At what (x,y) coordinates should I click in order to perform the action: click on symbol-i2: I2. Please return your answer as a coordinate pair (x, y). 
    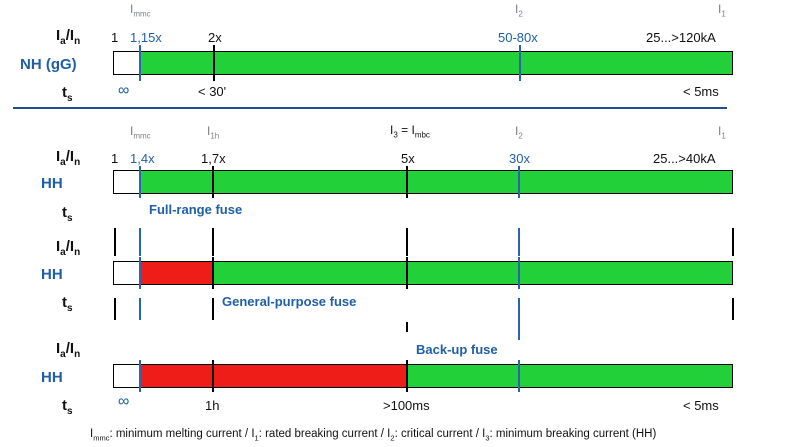
    Looking at the image, I should click on (519, 10).